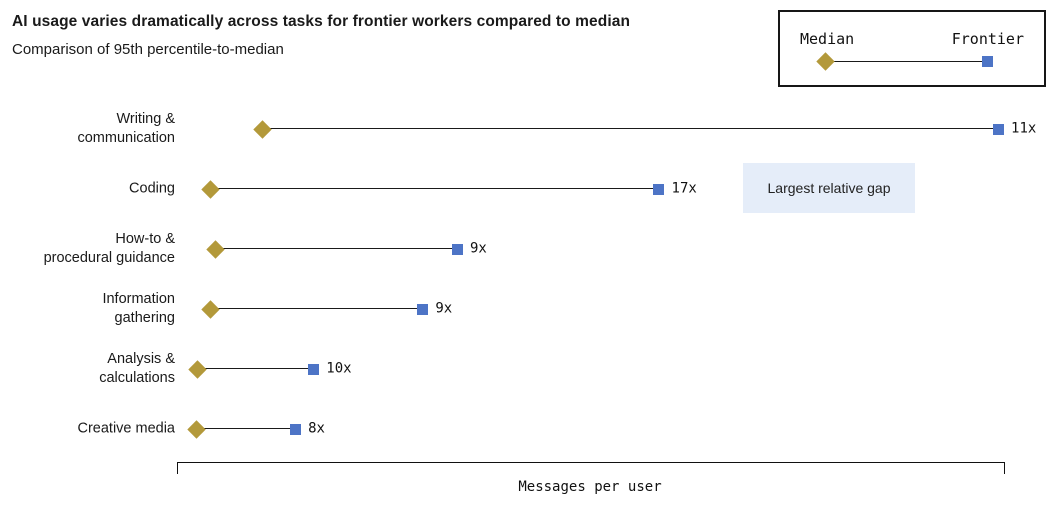 The image size is (1060, 505). What do you see at coordinates (829, 188) in the screenshot?
I see `annotation-largest-gap: Largest relative gap` at bounding box center [829, 188].